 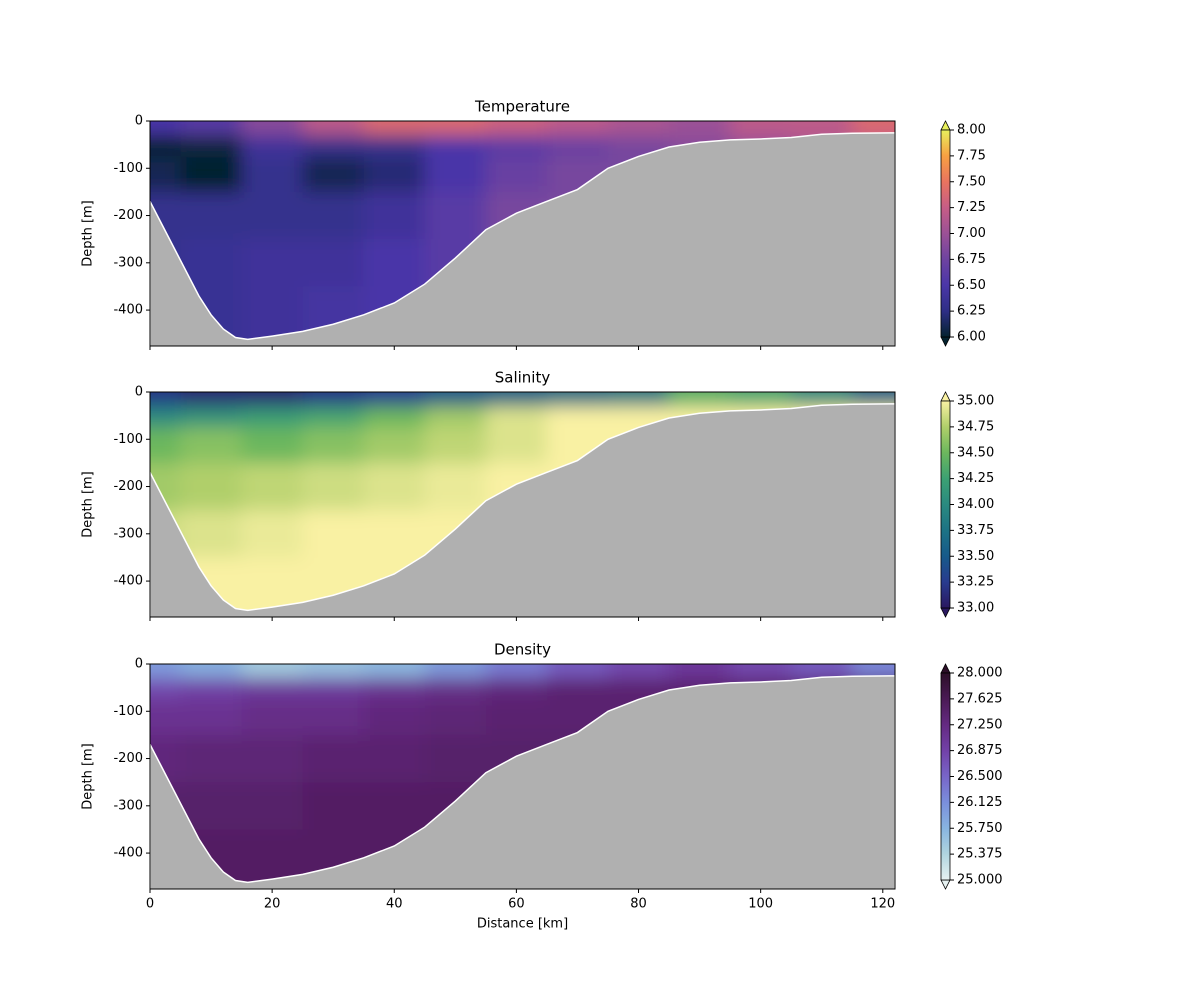 What do you see at coordinates (980, 673) in the screenshot?
I see `colorbar-tick-label: 28.000` at bounding box center [980, 673].